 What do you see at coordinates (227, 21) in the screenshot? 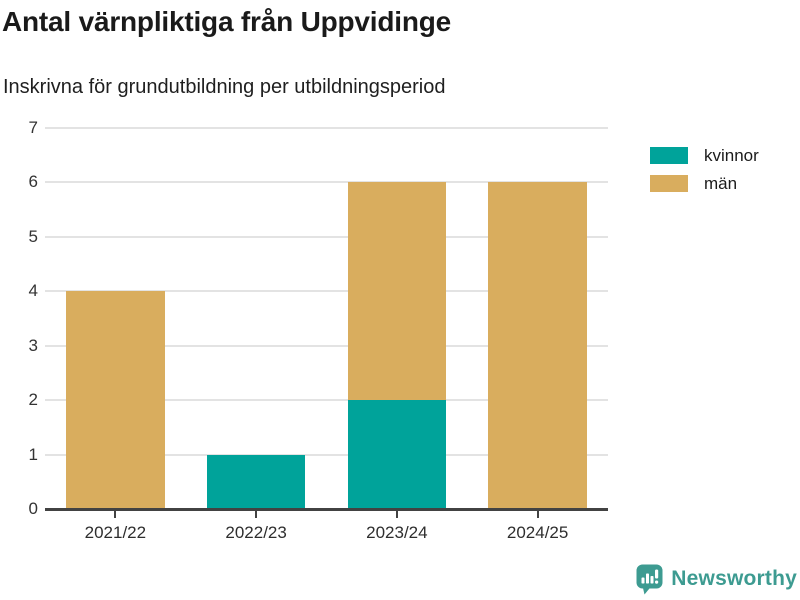
I see `chart-title: Antal värnpliktiga från Uppvidinge` at bounding box center [227, 21].